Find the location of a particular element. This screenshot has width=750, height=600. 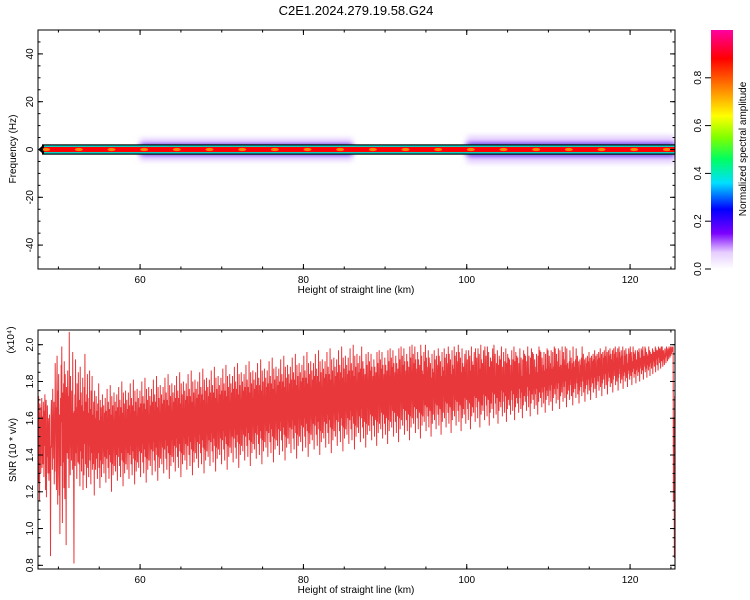

spectrogram-xtick-label: 60 is located at coordinates (141, 280).